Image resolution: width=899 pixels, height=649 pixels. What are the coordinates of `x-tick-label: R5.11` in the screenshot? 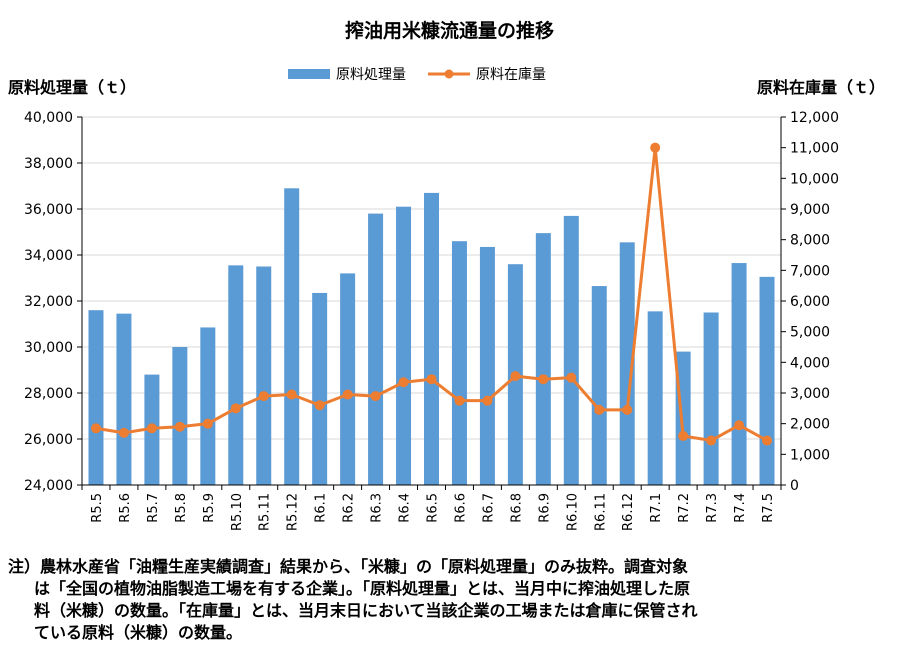 It's located at (265, 512).